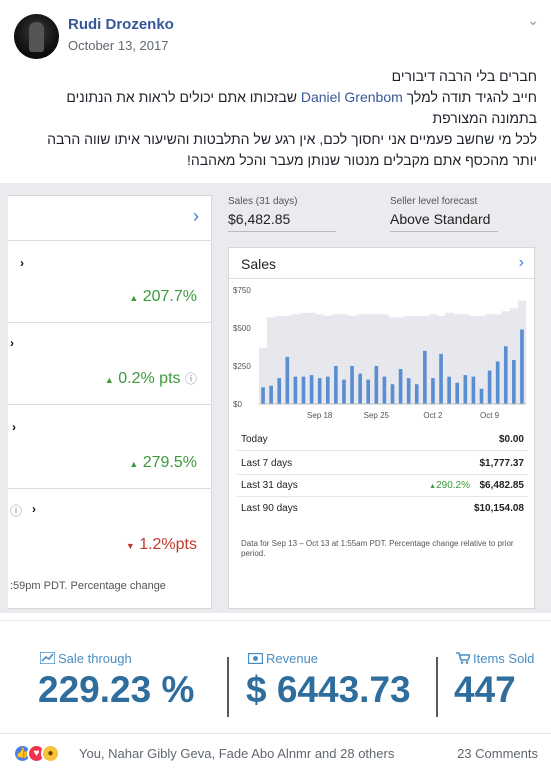 The width and height of the screenshot is (551, 775). I want to click on metrics-footnote: :59pm PDT. Percentage change, so click(88, 586).